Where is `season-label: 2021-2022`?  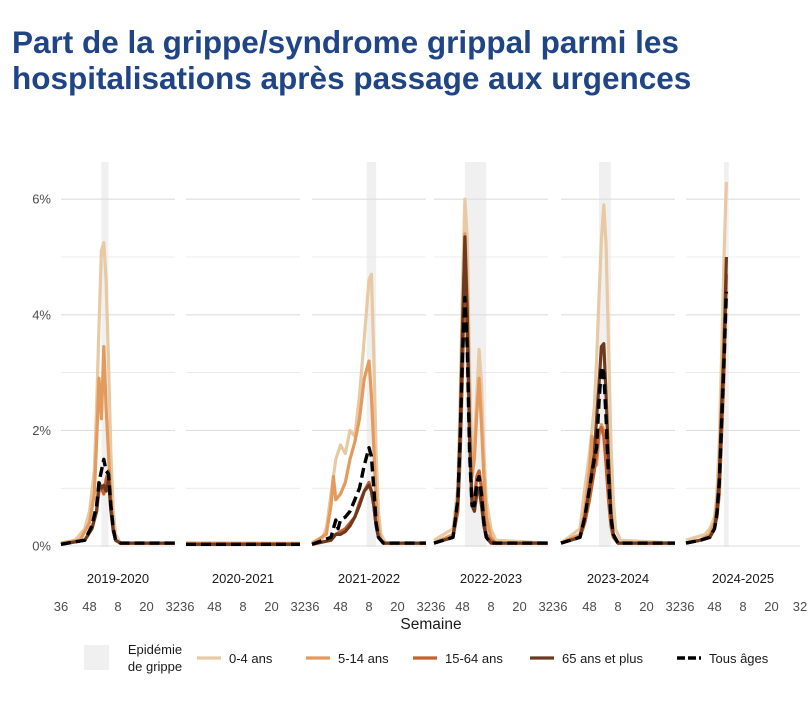 season-label: 2021-2022 is located at coordinates (369, 578).